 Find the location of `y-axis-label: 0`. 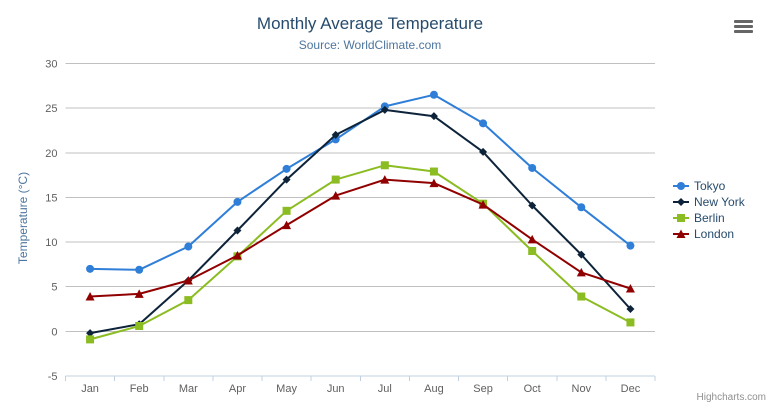

y-axis-label: 0 is located at coordinates (54, 332).